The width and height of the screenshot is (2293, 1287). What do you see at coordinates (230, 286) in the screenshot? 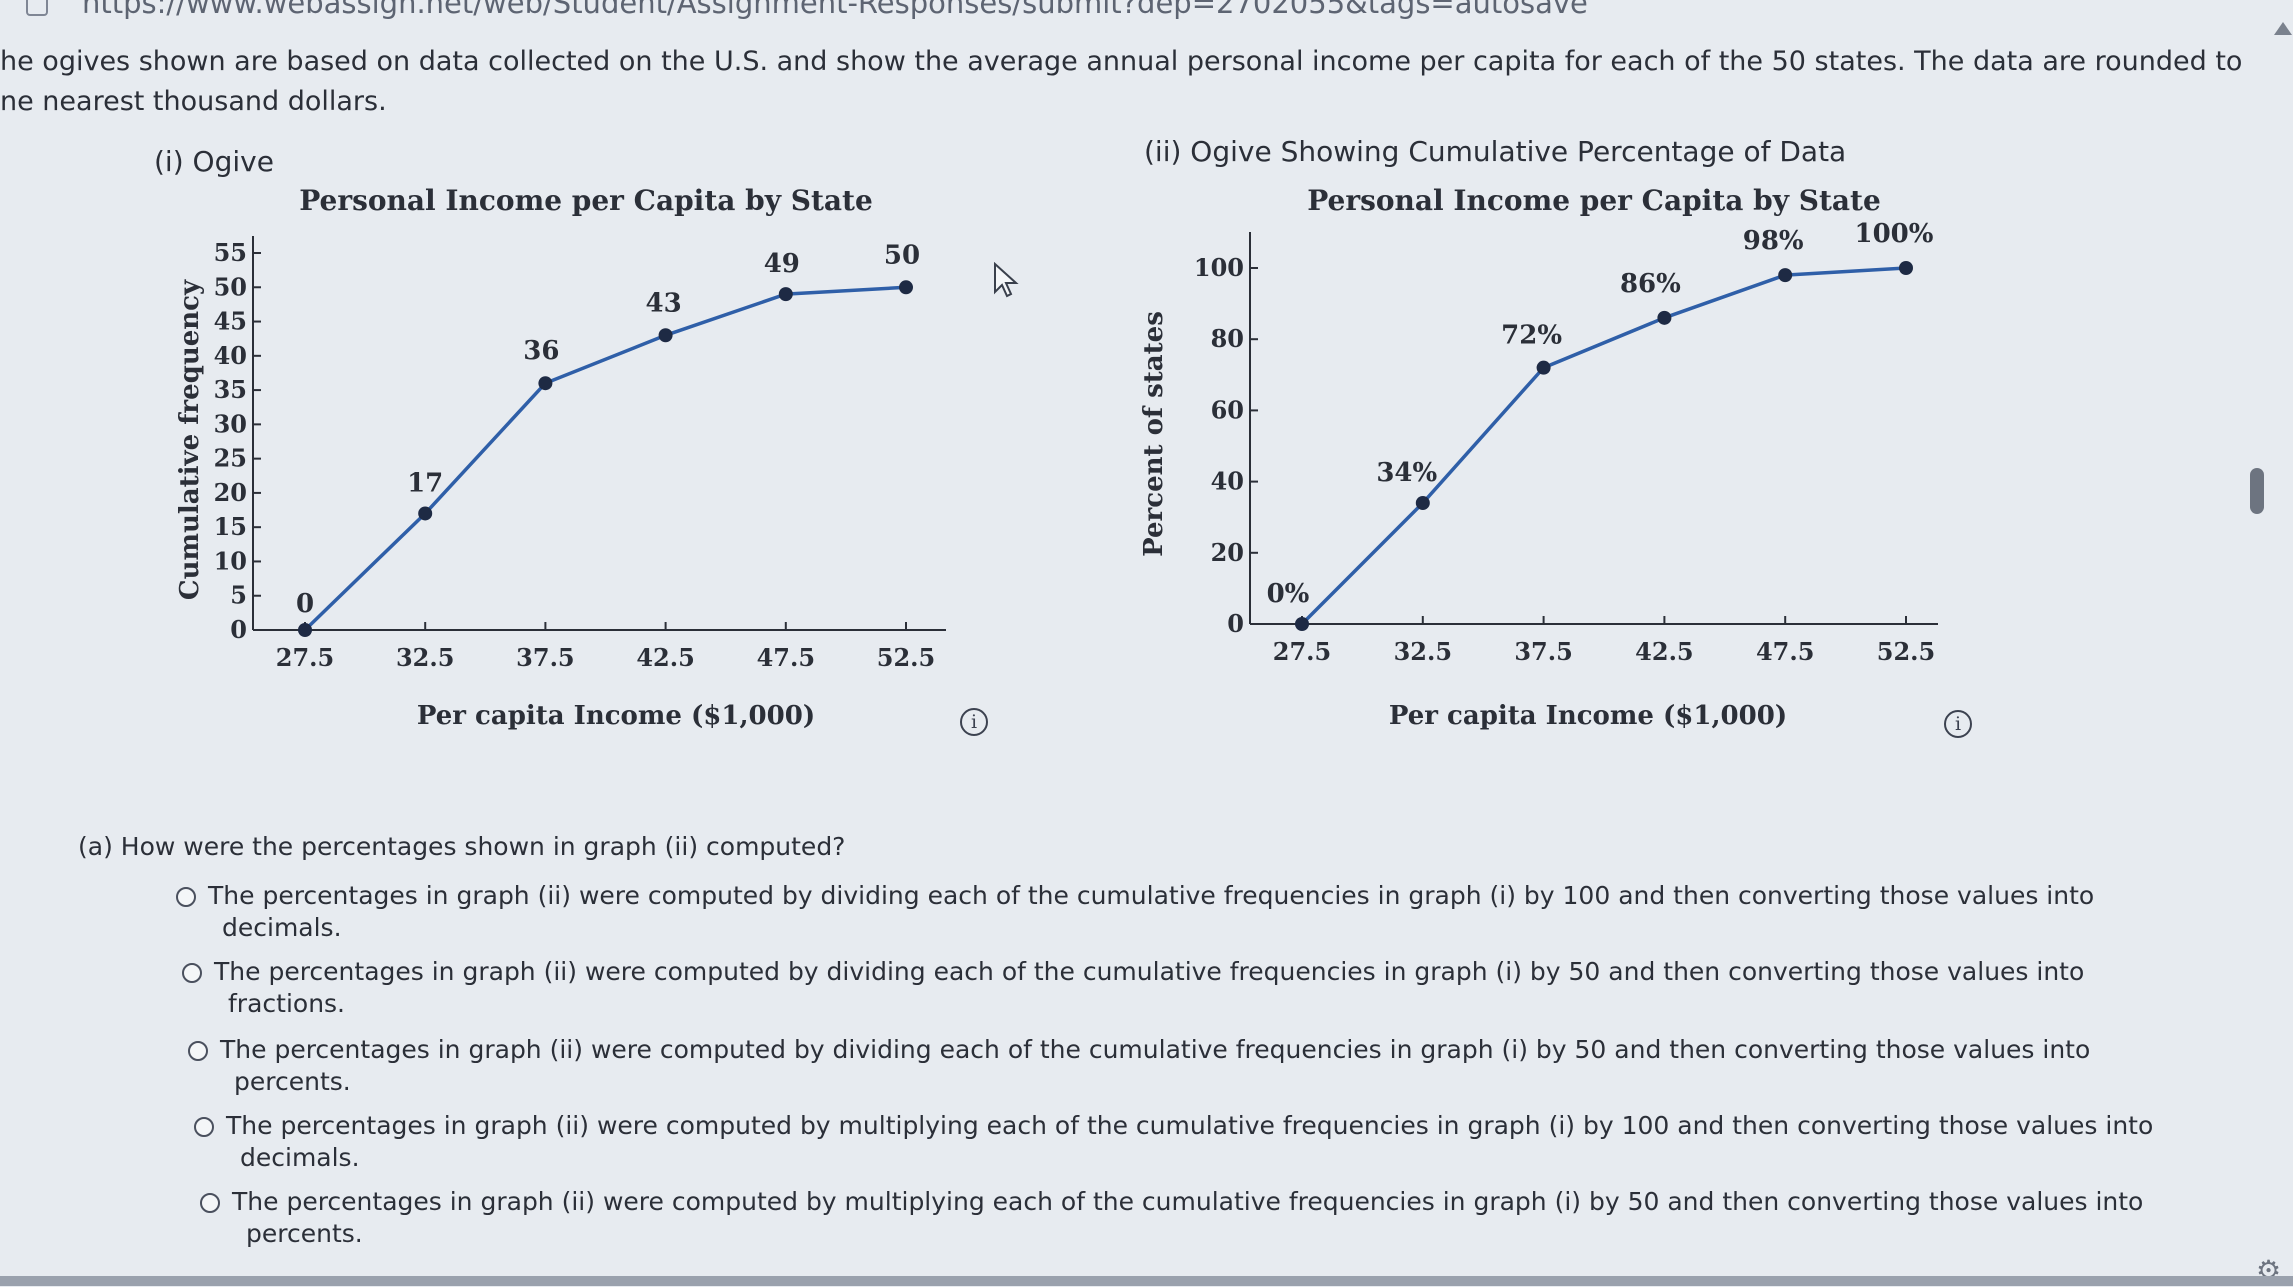
I see `y-tick-label: 50` at bounding box center [230, 286].